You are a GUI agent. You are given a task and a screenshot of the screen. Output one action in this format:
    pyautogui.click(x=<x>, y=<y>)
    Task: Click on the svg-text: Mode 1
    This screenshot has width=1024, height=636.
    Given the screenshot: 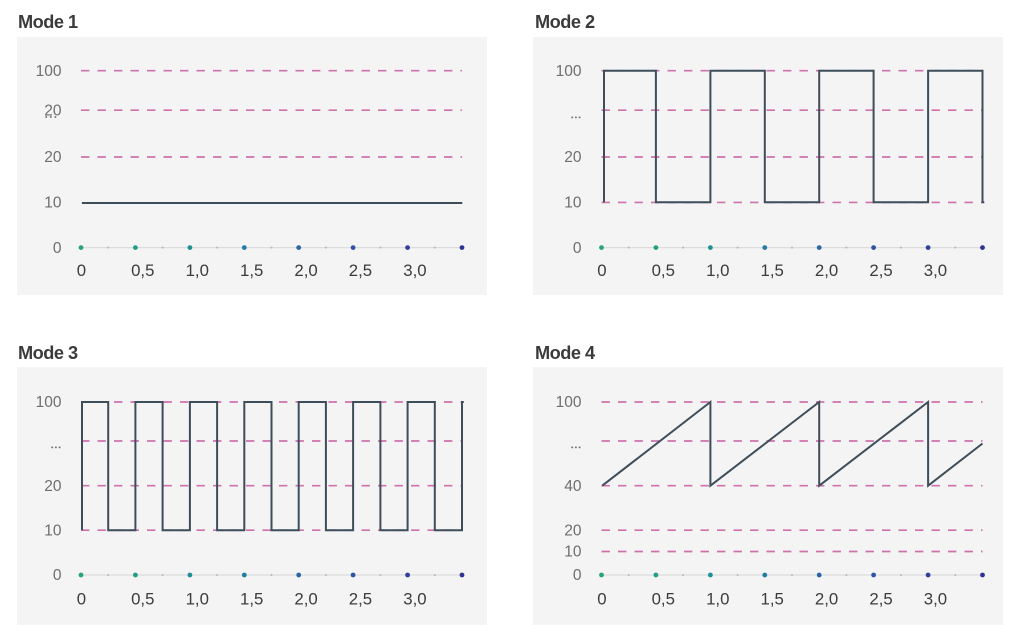 What is the action you would take?
    pyautogui.click(x=48, y=22)
    